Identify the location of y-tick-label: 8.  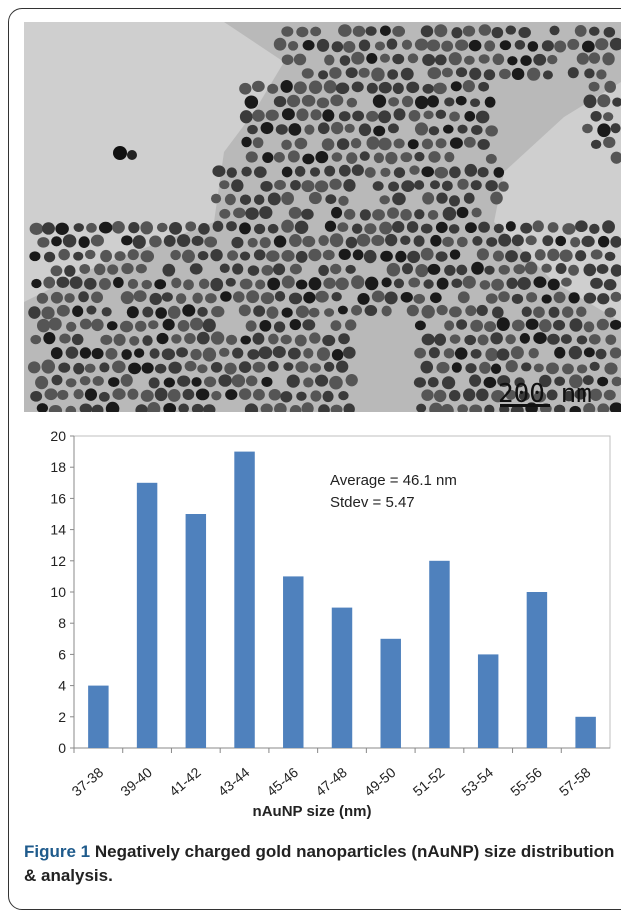
(62, 623).